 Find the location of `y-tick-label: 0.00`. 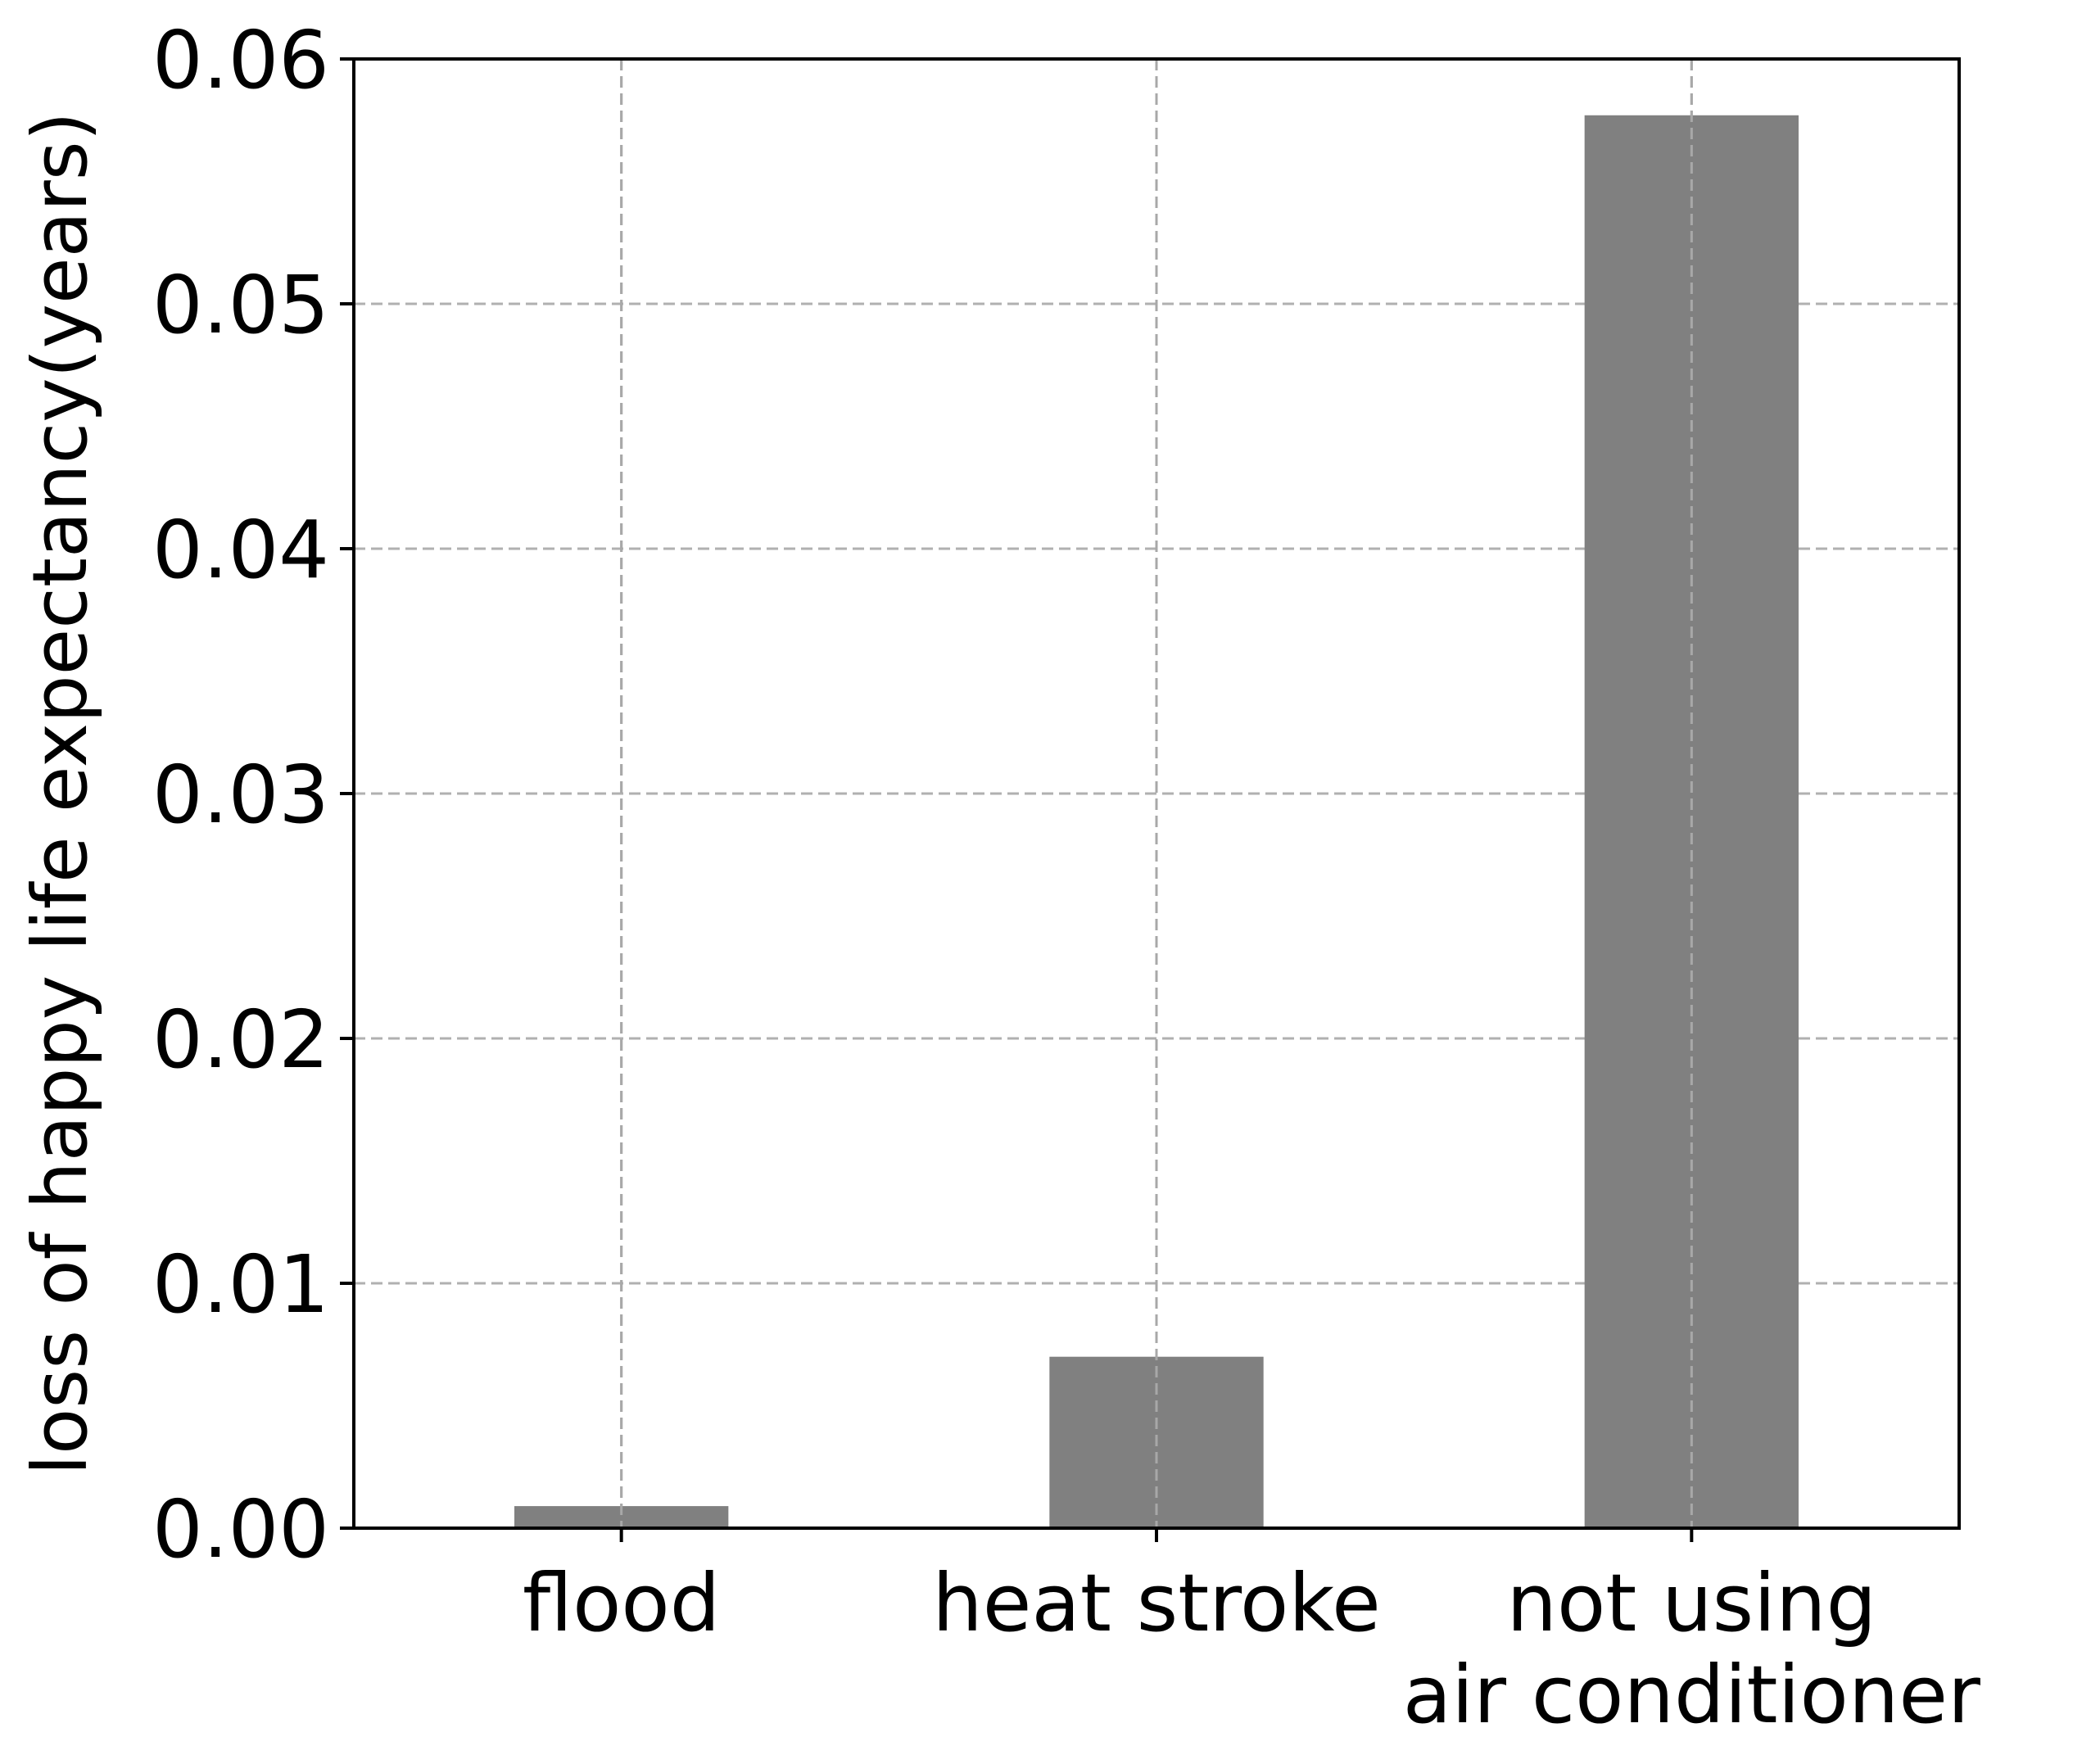

y-tick-label: 0.00 is located at coordinates (240, 1529).